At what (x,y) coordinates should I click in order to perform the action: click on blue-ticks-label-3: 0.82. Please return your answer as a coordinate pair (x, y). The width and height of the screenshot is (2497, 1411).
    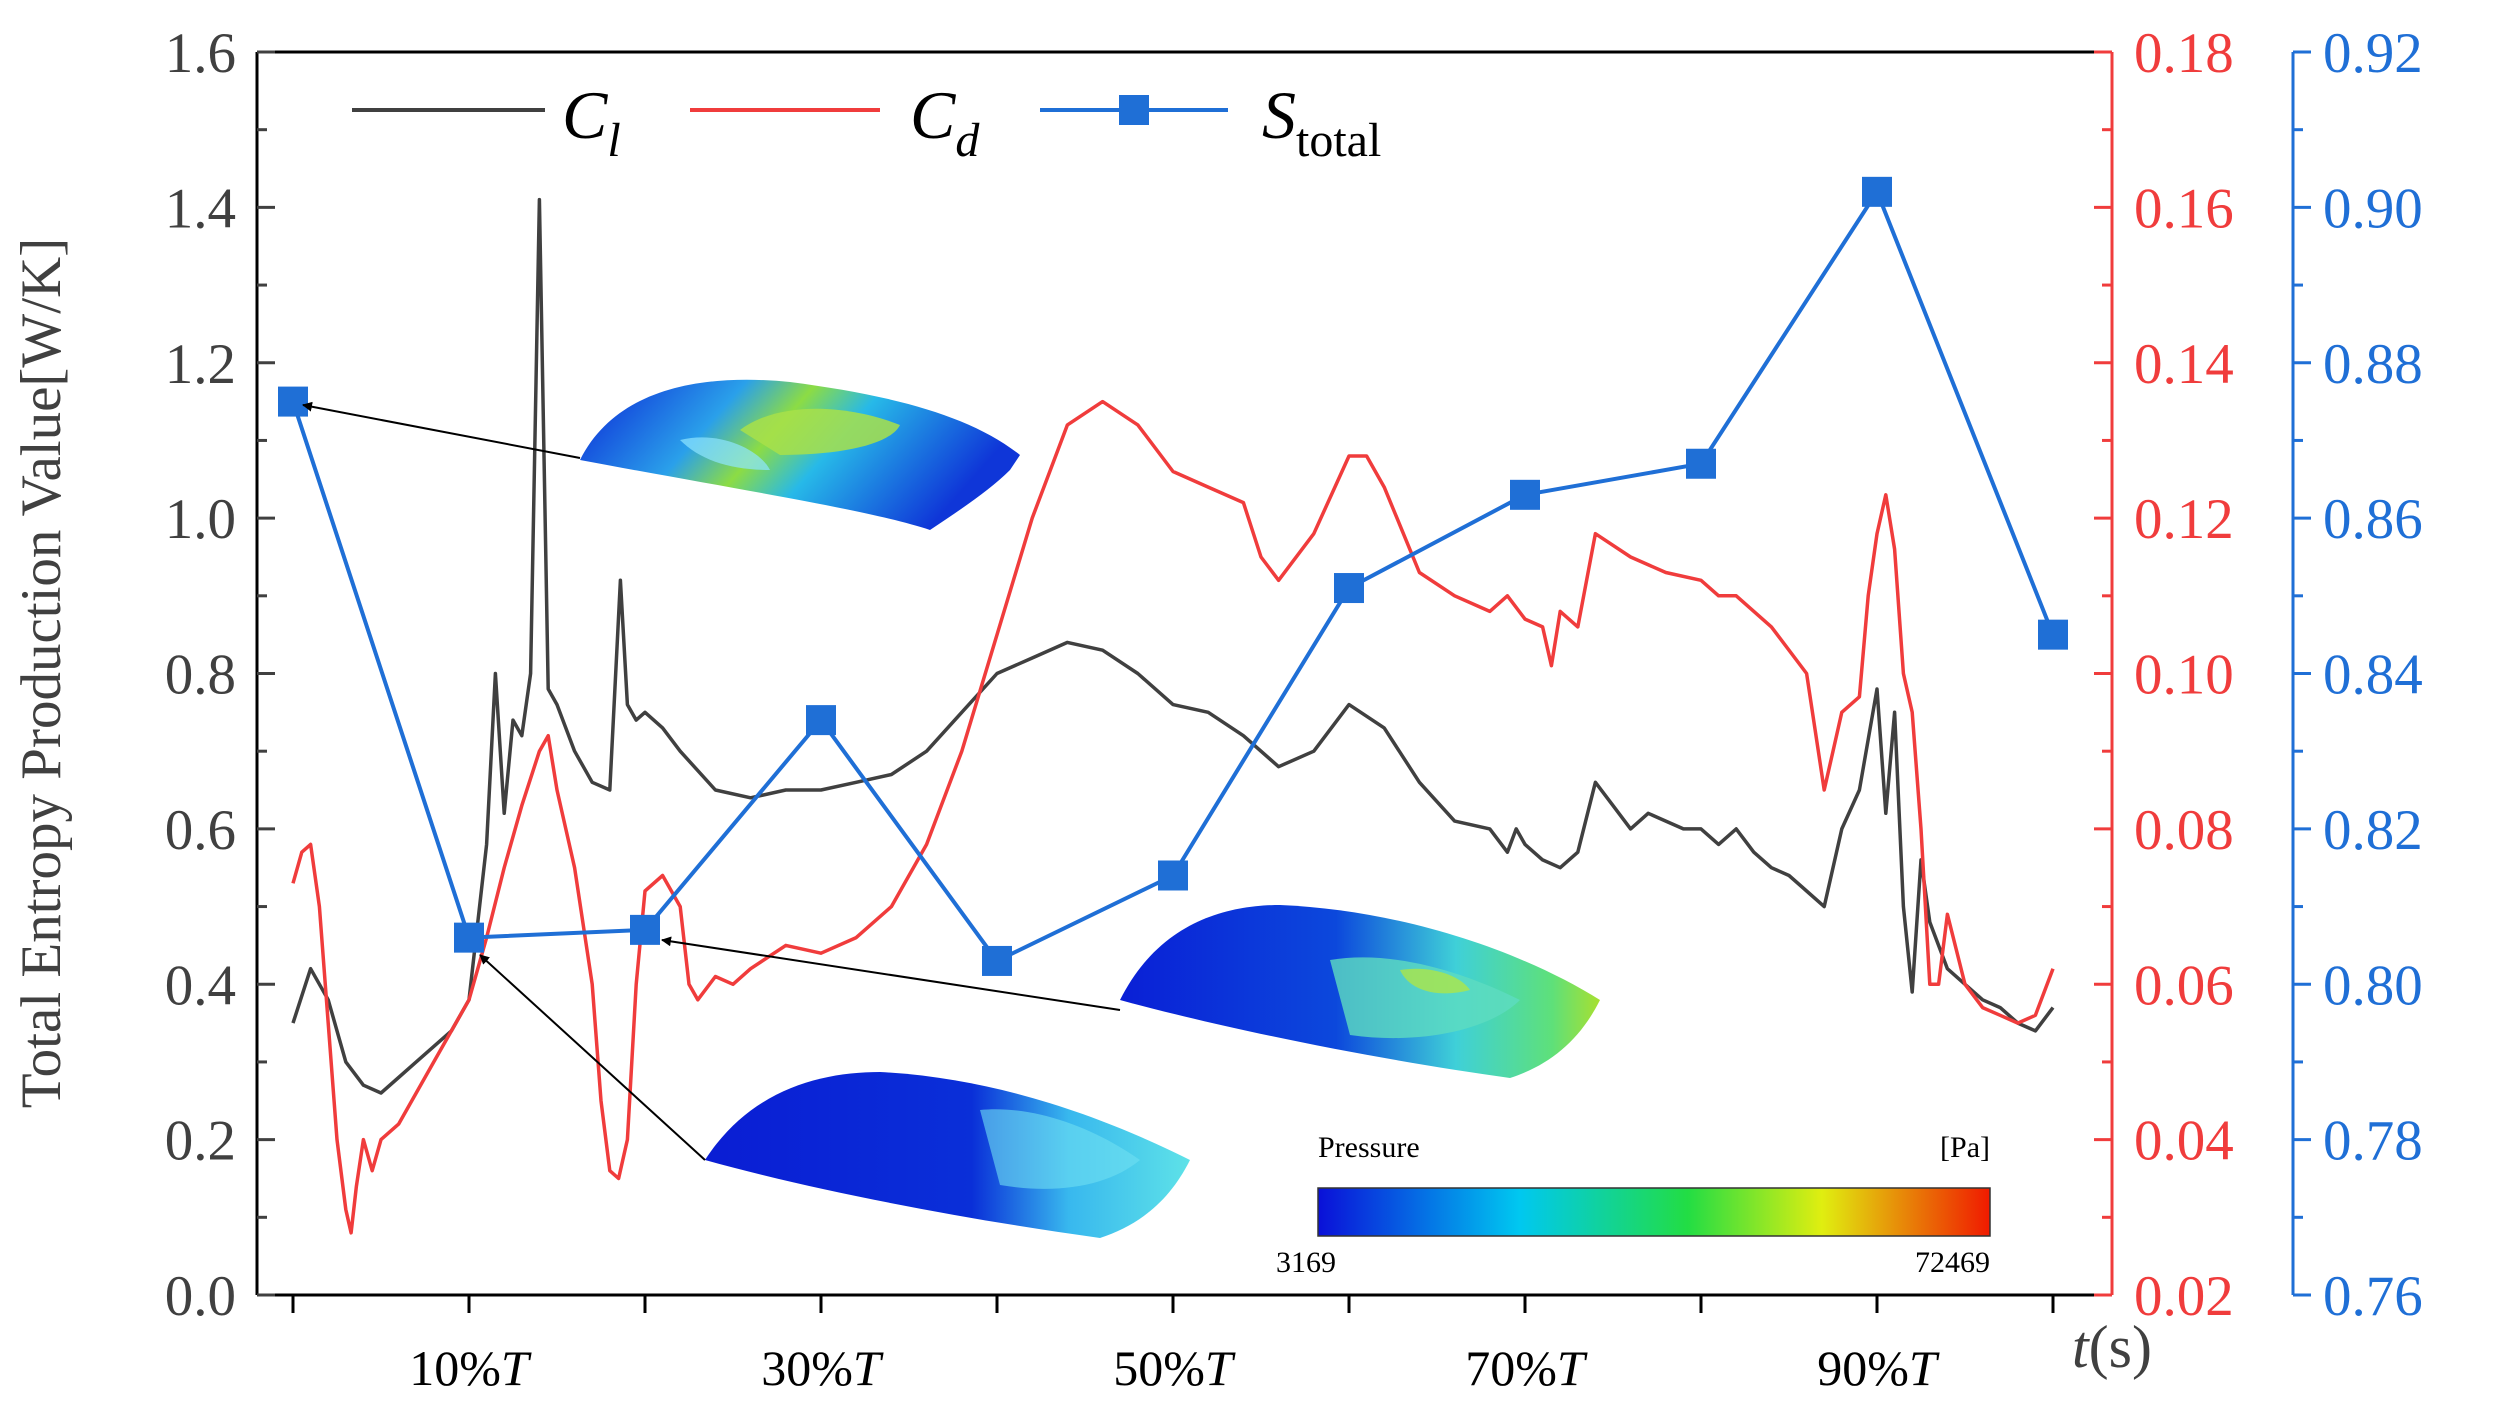
    Looking at the image, I should click on (2373, 830).